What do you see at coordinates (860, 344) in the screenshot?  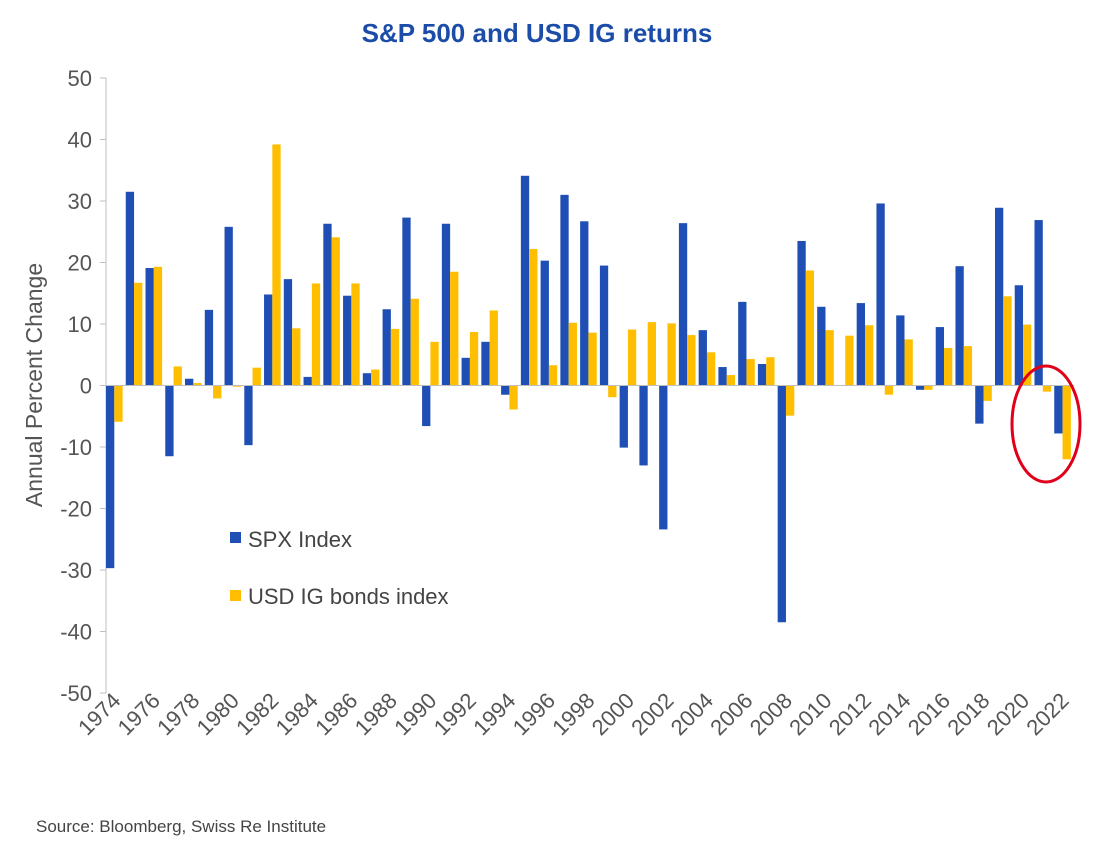 I see `bar-spx-2012` at bounding box center [860, 344].